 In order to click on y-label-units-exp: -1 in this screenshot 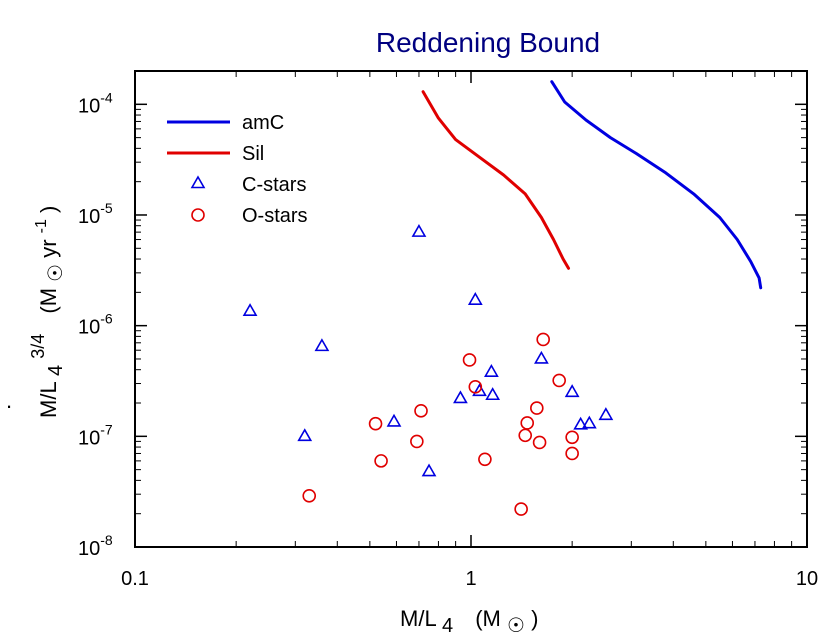, I will do `click(41, 226)`.